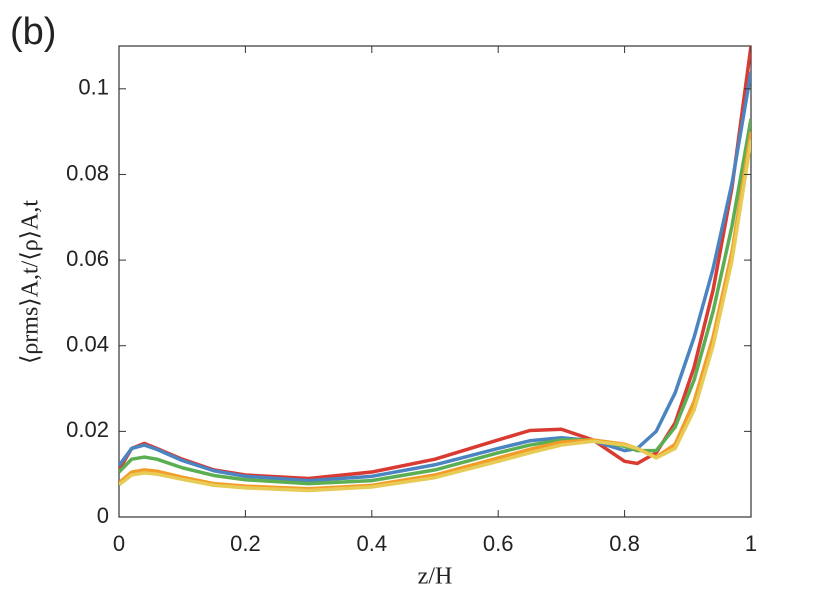 Image resolution: width=830 pixels, height=602 pixels. What do you see at coordinates (33, 32) in the screenshot?
I see `panel-label: (b)` at bounding box center [33, 32].